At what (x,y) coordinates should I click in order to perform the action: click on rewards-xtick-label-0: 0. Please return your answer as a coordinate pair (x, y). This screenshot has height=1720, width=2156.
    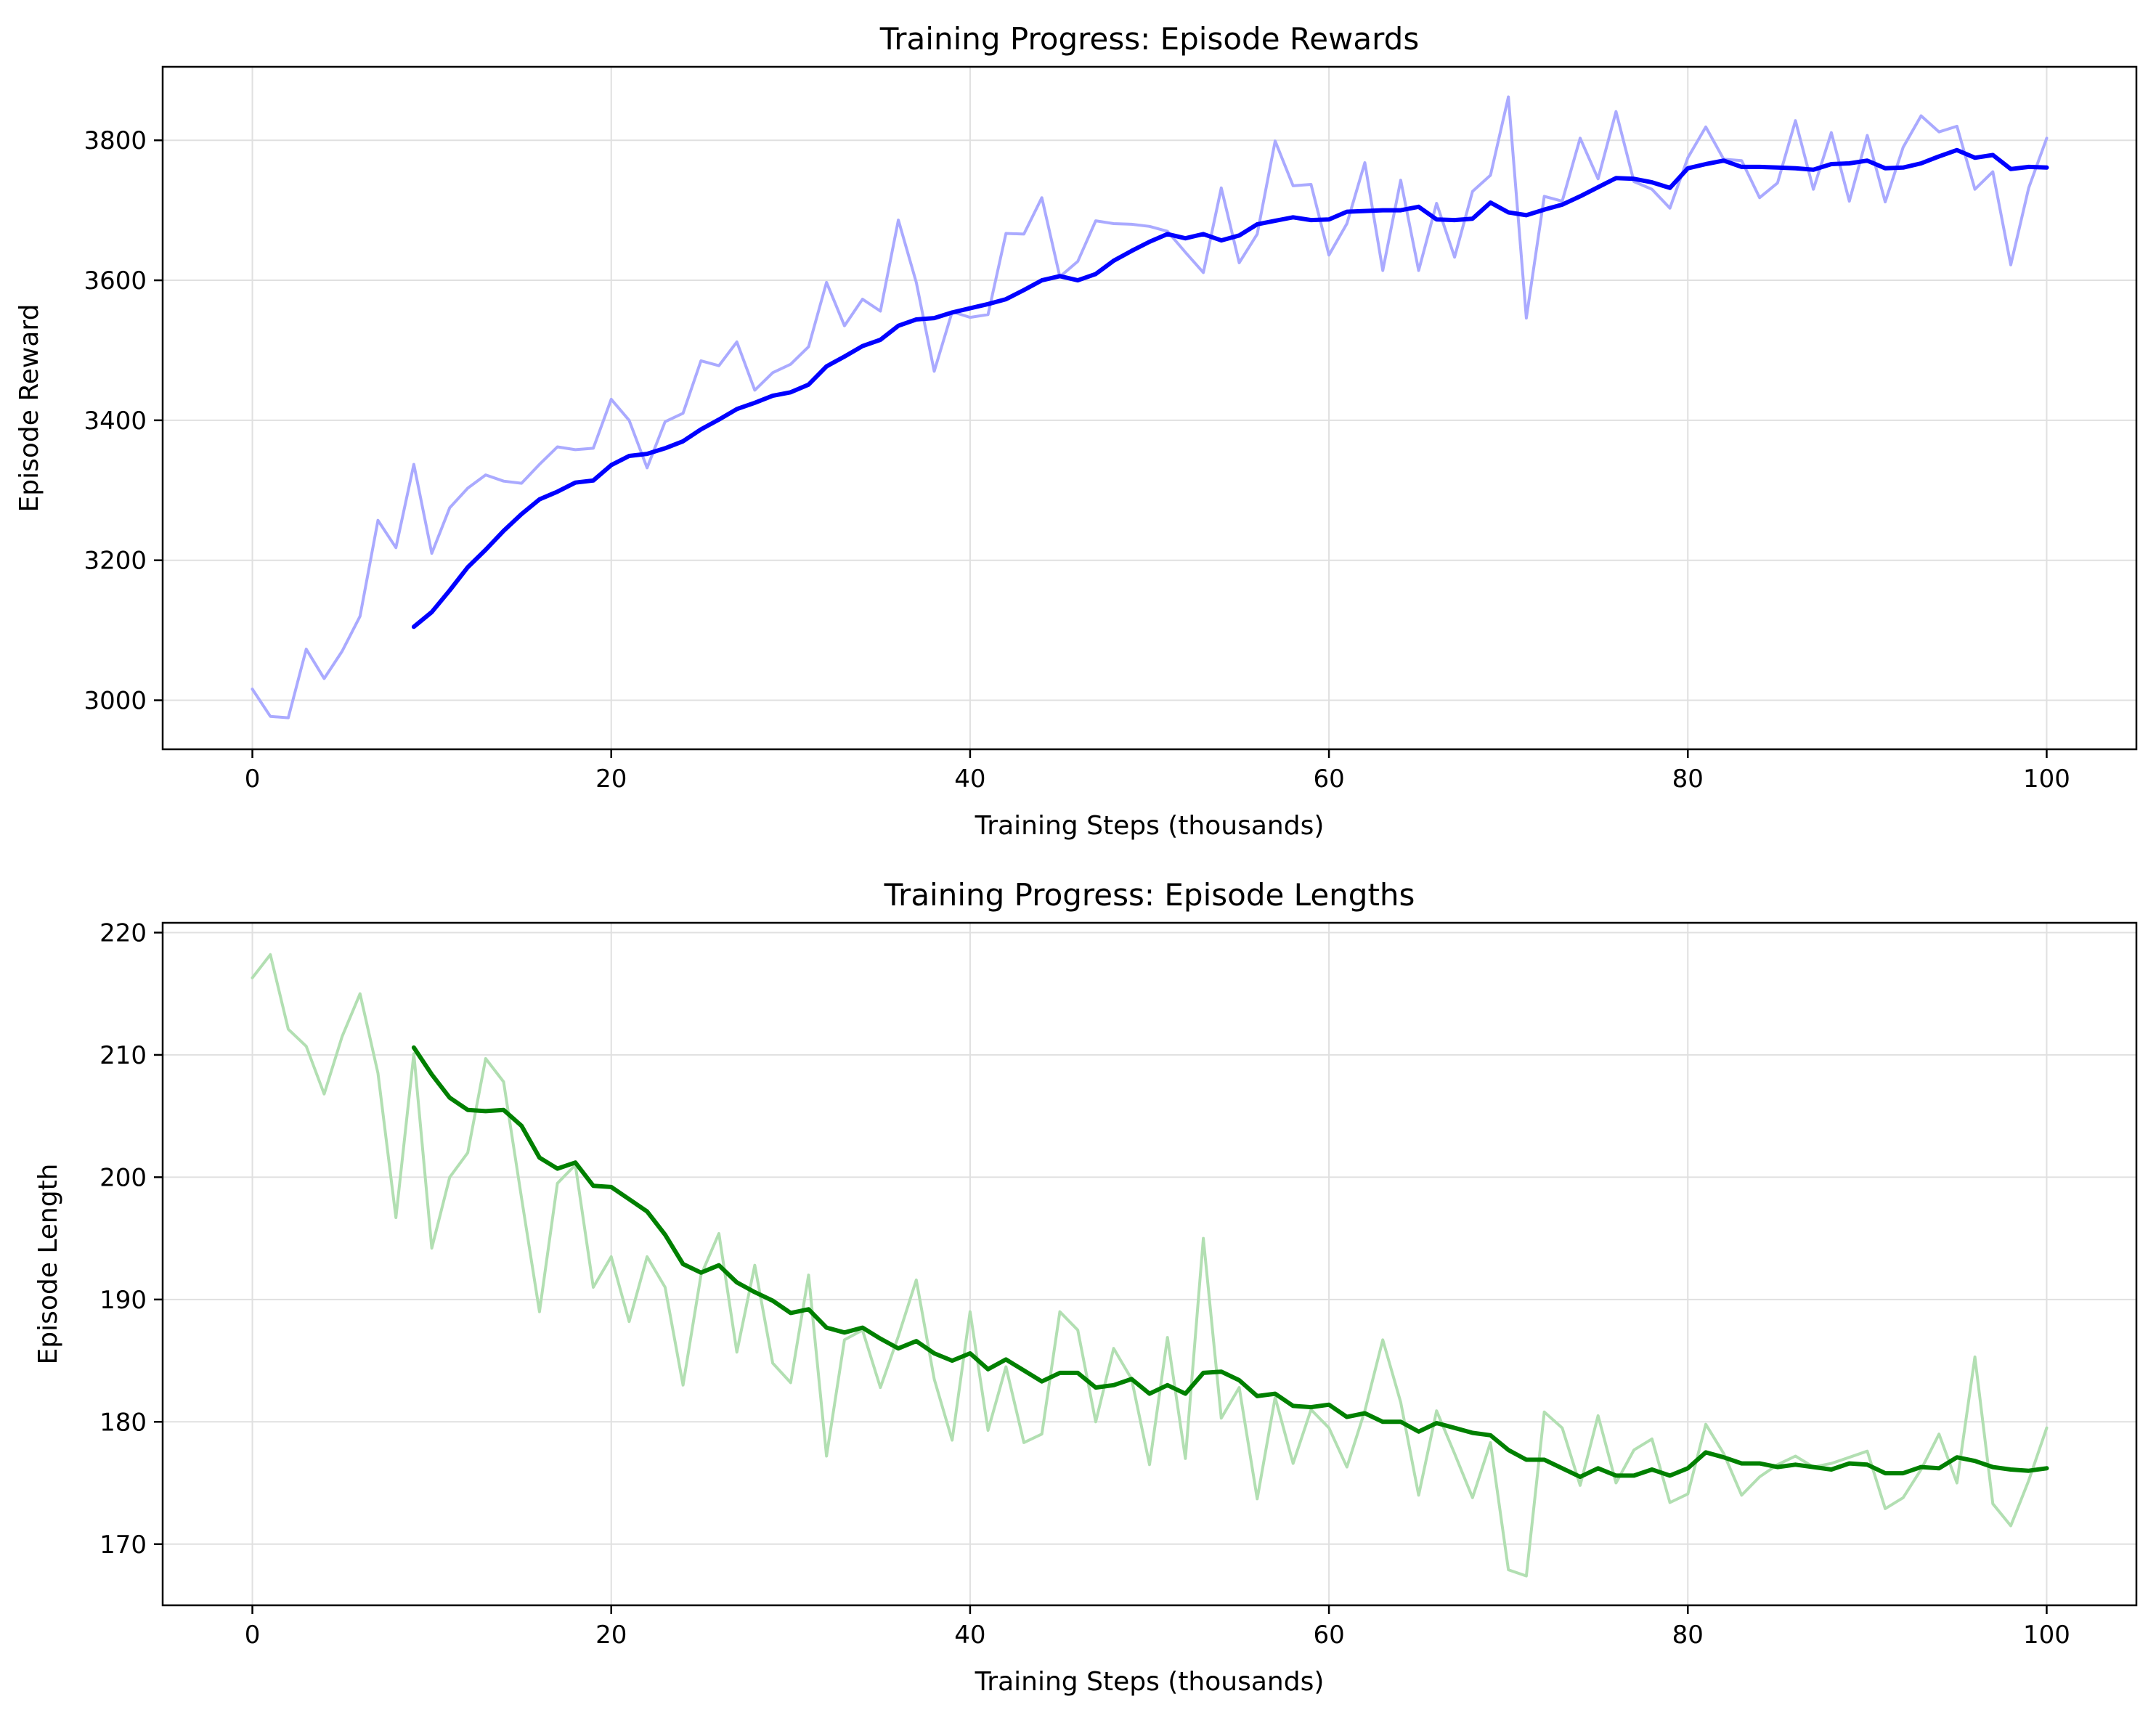
    Looking at the image, I should click on (253, 780).